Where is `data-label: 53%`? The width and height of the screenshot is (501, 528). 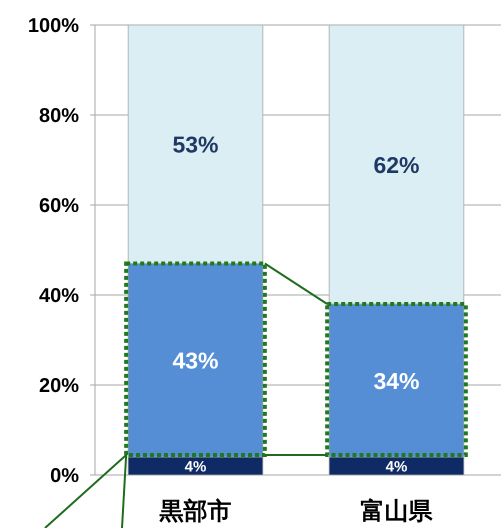
data-label: 53% is located at coordinates (195, 145).